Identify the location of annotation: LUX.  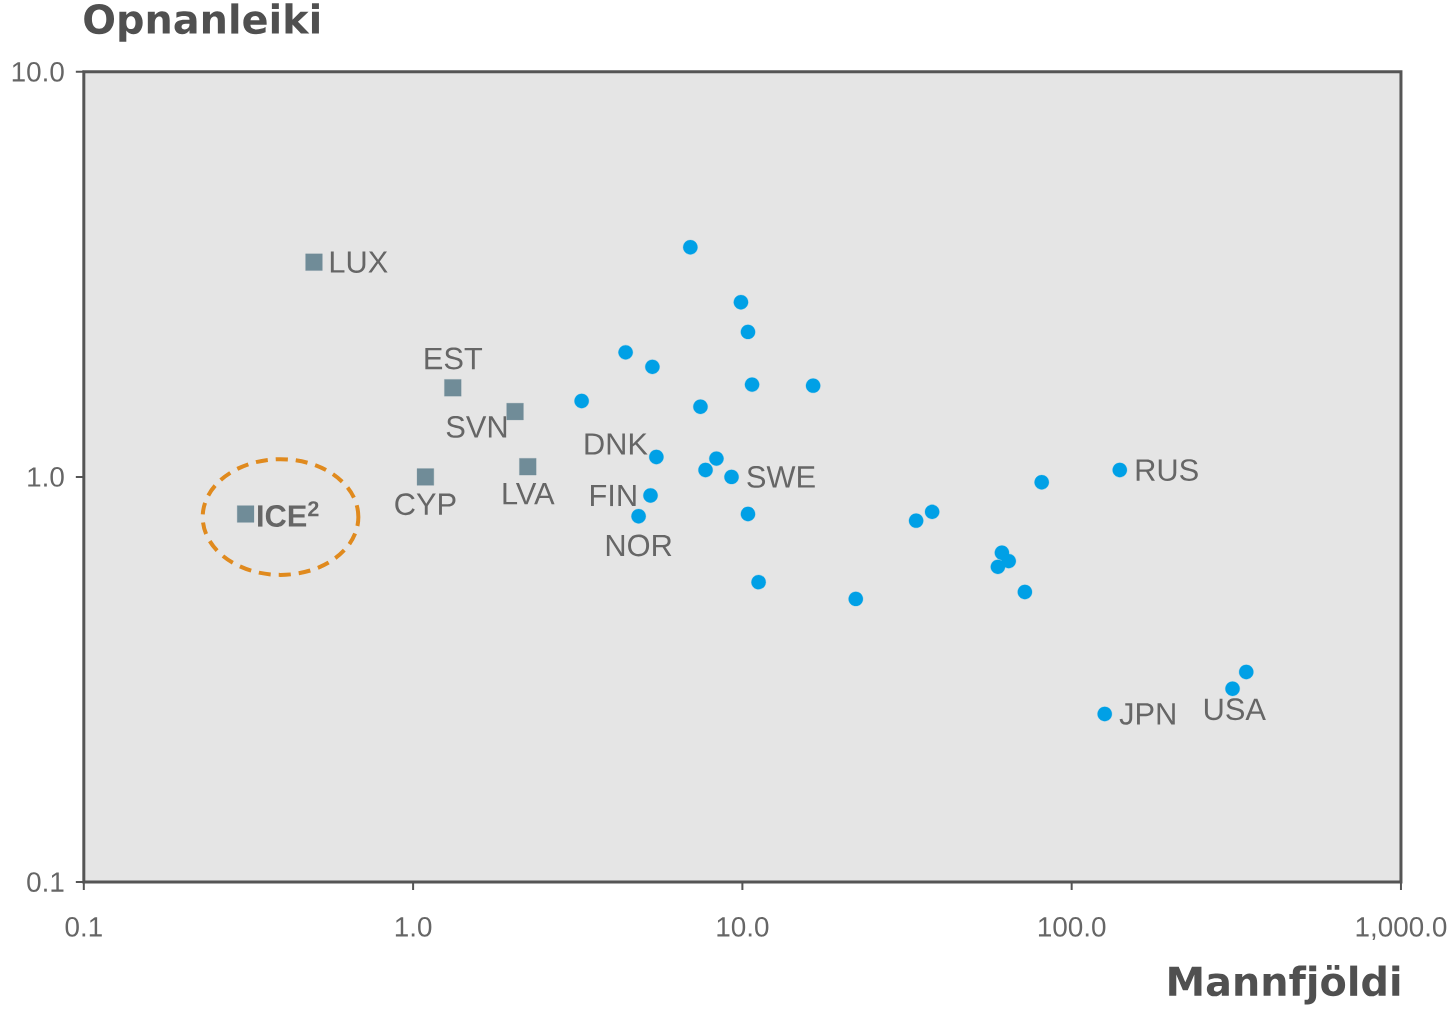
(359, 262).